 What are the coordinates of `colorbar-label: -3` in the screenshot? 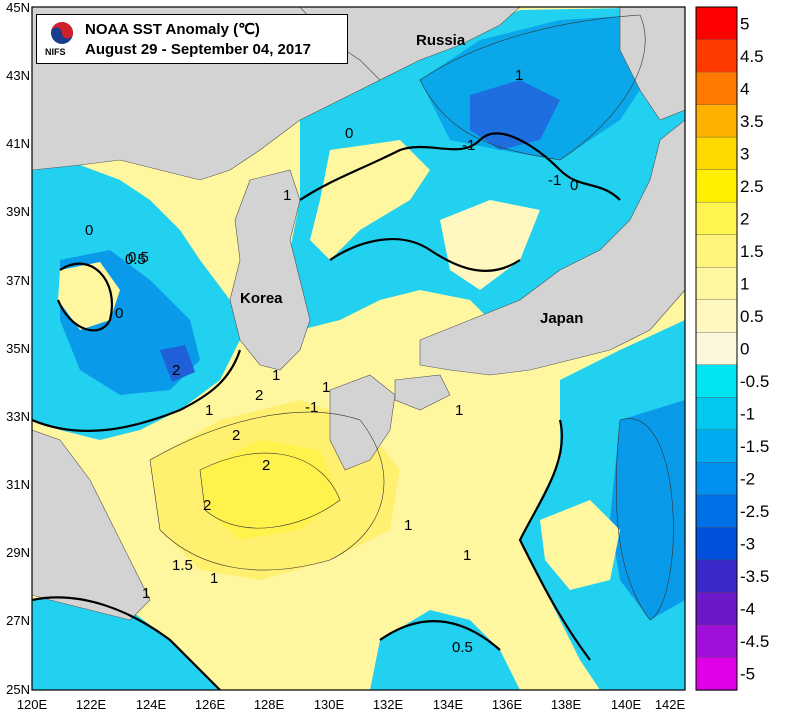 It's located at (747, 544).